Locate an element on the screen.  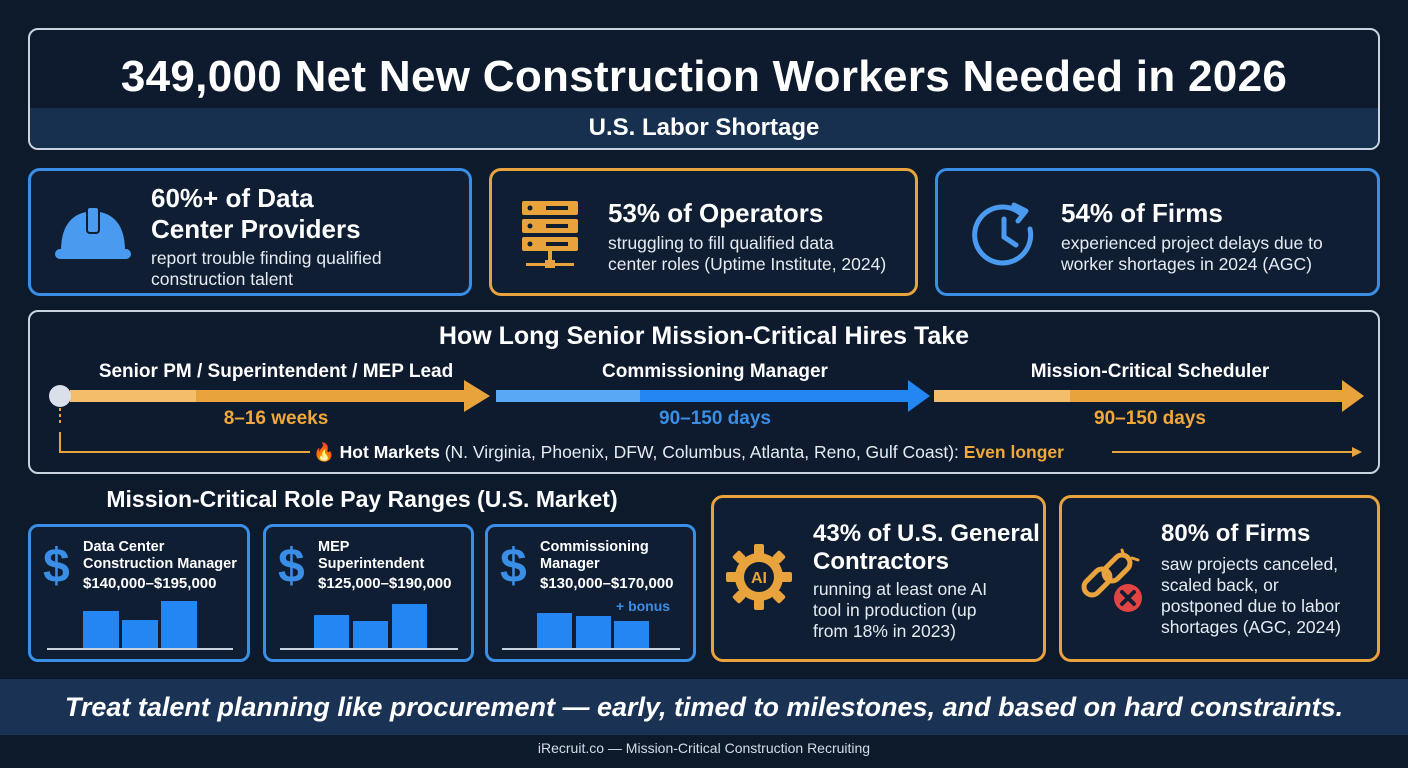
ai-icon-text: AI is located at coordinates (759, 578).